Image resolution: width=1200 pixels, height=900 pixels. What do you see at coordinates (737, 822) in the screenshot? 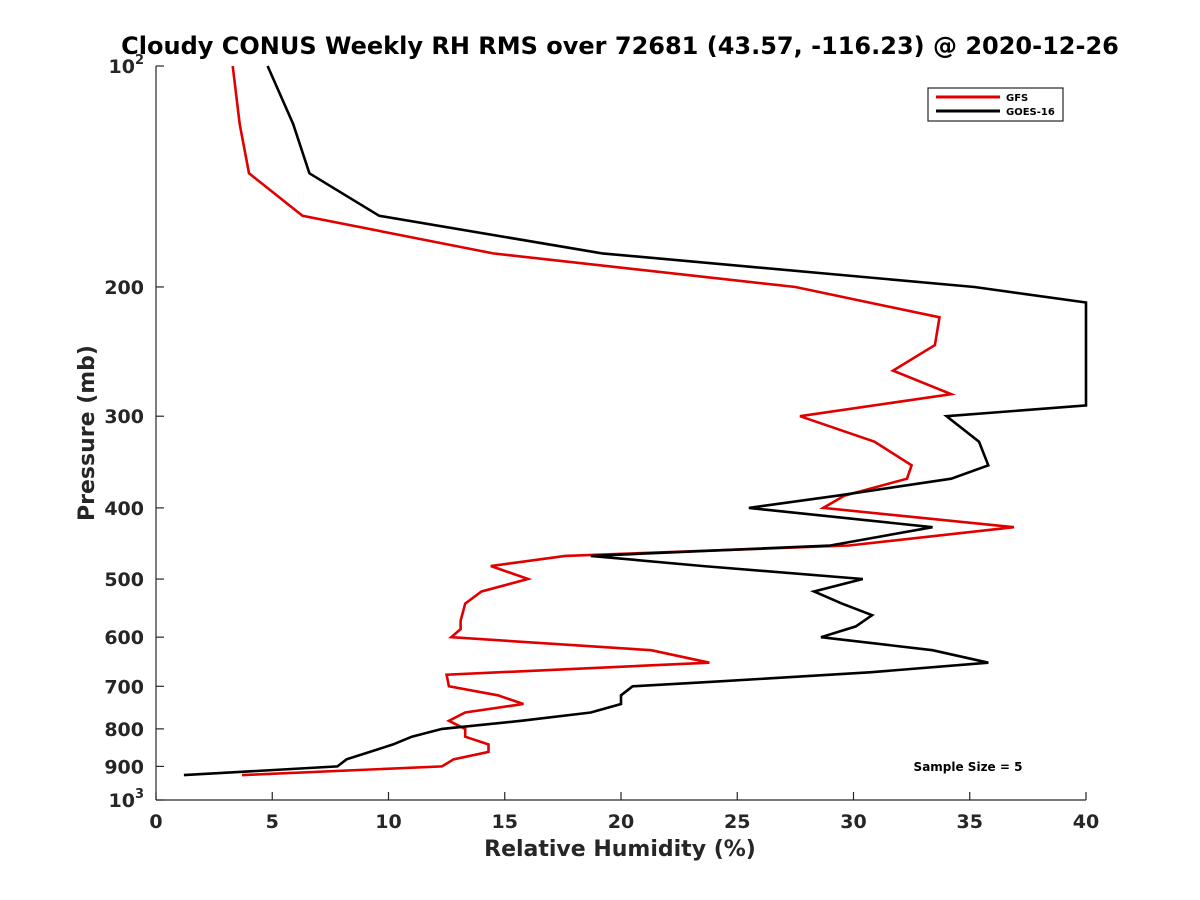
I see `x-tick-label: 25` at bounding box center [737, 822].